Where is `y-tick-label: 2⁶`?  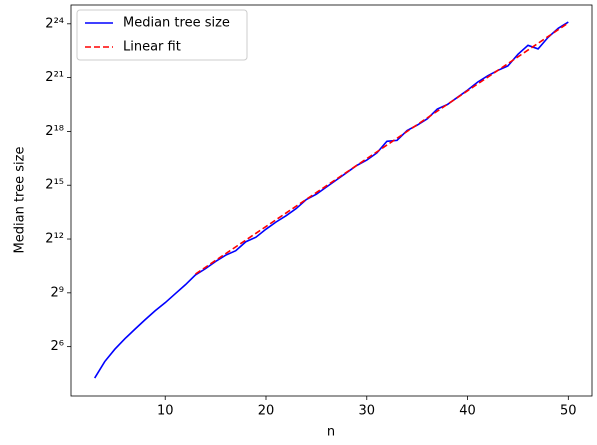 y-tick-label: 2⁶ is located at coordinates (57, 346).